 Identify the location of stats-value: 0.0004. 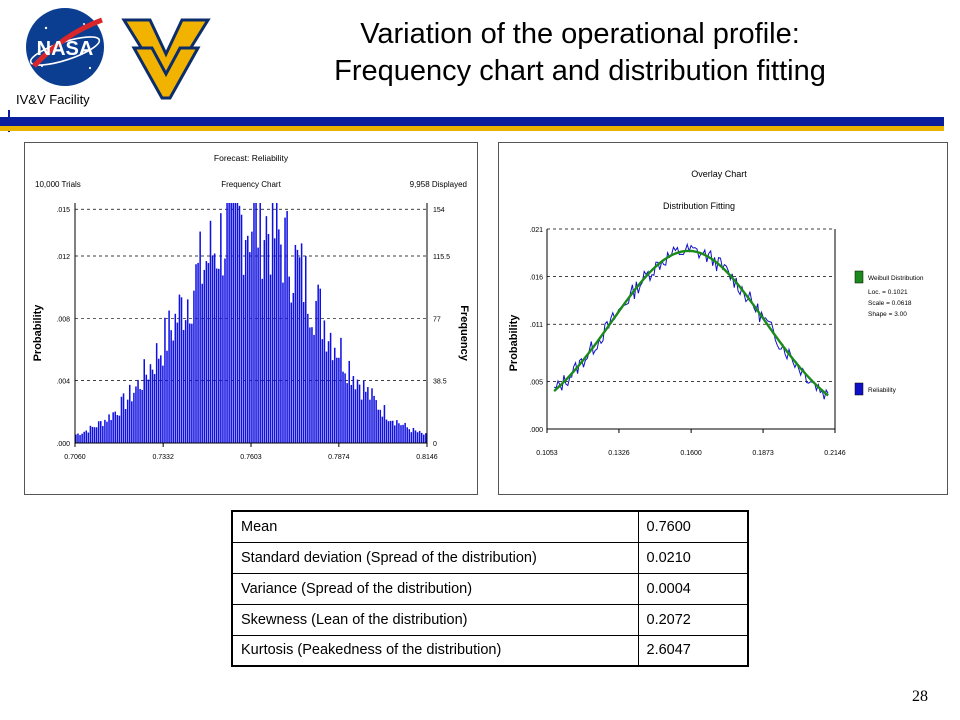
(693, 588).